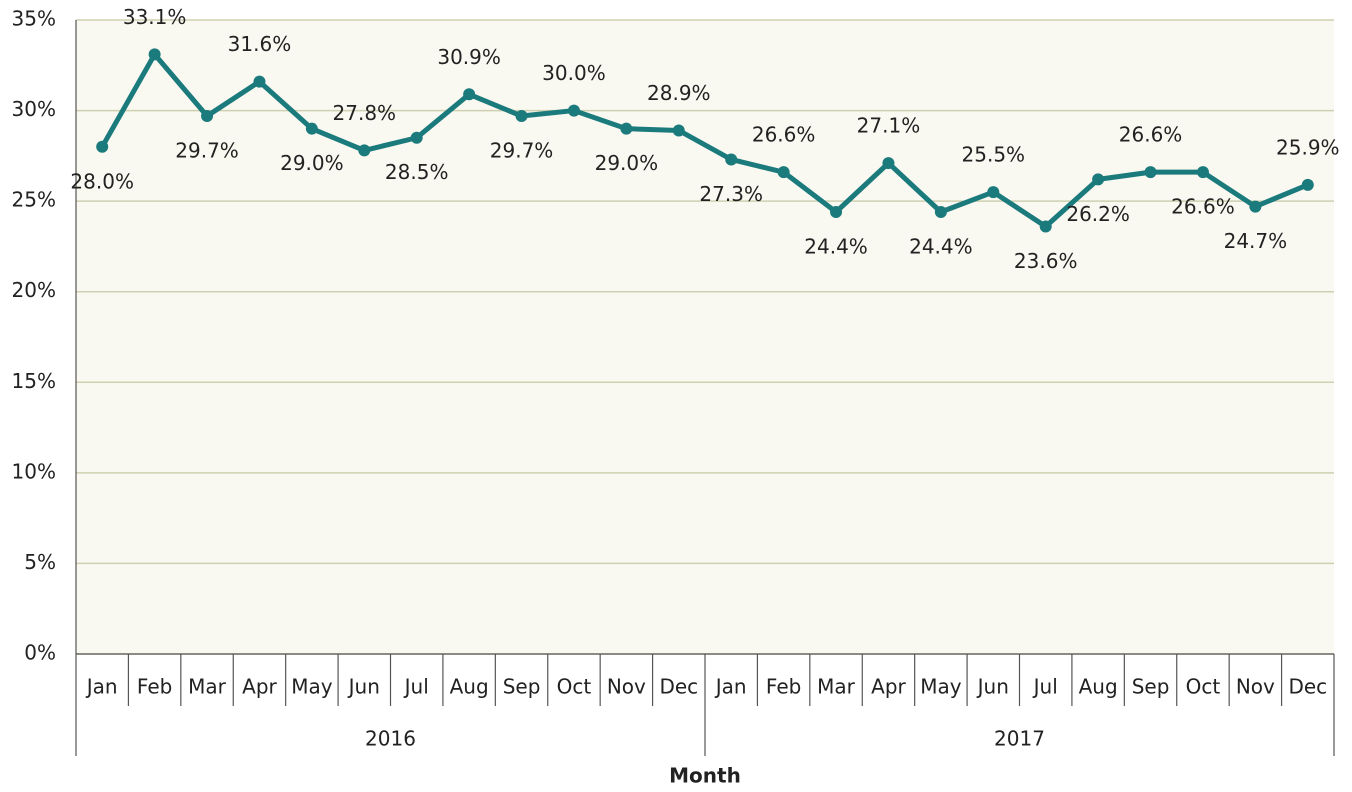 The height and width of the screenshot is (792, 1352). Describe the element at coordinates (34, 19) in the screenshot. I see `y-tick-label: 35%` at that location.